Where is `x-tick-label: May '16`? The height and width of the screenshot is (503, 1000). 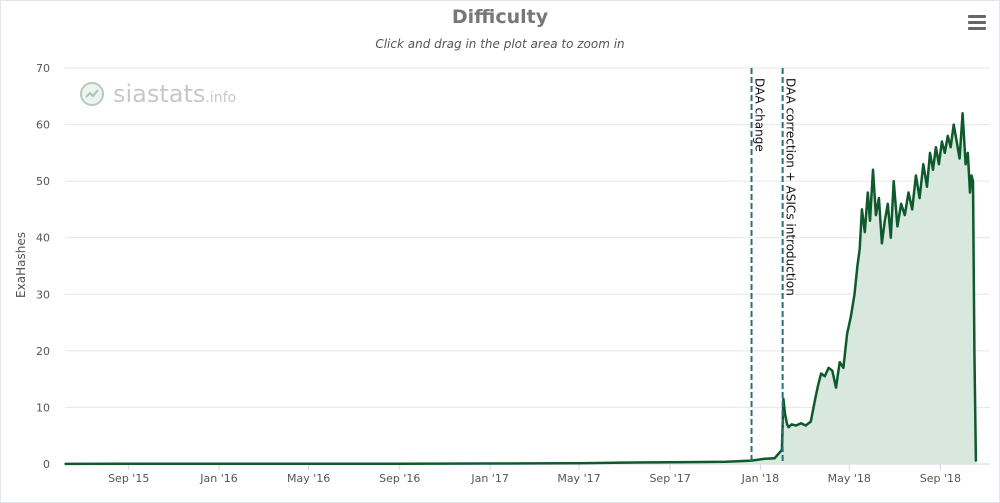 x-tick-label: May '16 is located at coordinates (308, 478).